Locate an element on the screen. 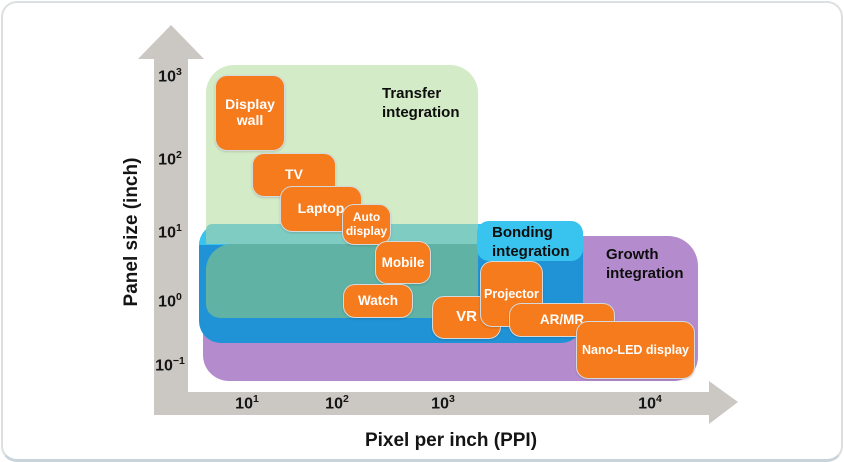 The height and width of the screenshot is (462, 844). tick-exponent: 0 is located at coordinates (178, 297).